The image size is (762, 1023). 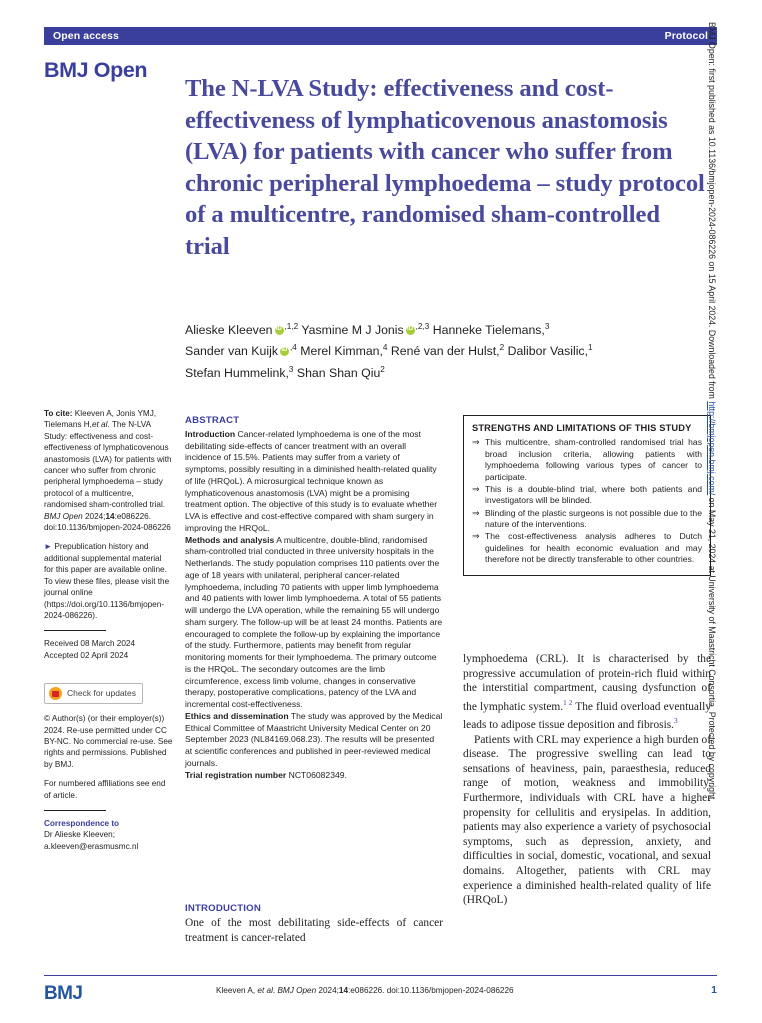 What do you see at coordinates (568, 702) in the screenshot?
I see `citation-ref: 1 2` at bounding box center [568, 702].